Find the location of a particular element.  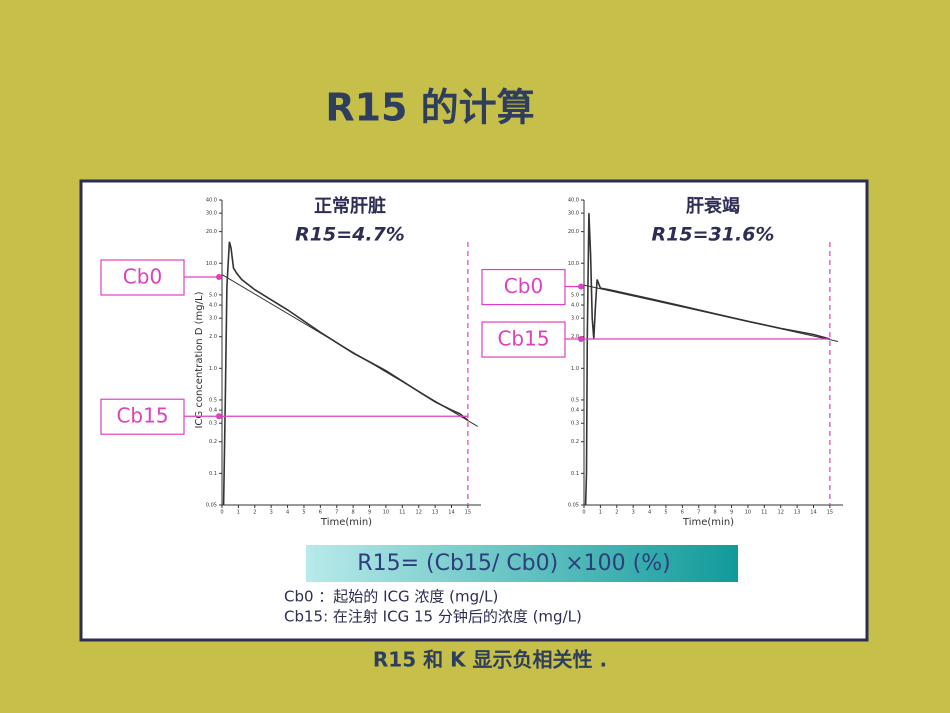

chart-title: 肝衰竭 is located at coordinates (713, 206).